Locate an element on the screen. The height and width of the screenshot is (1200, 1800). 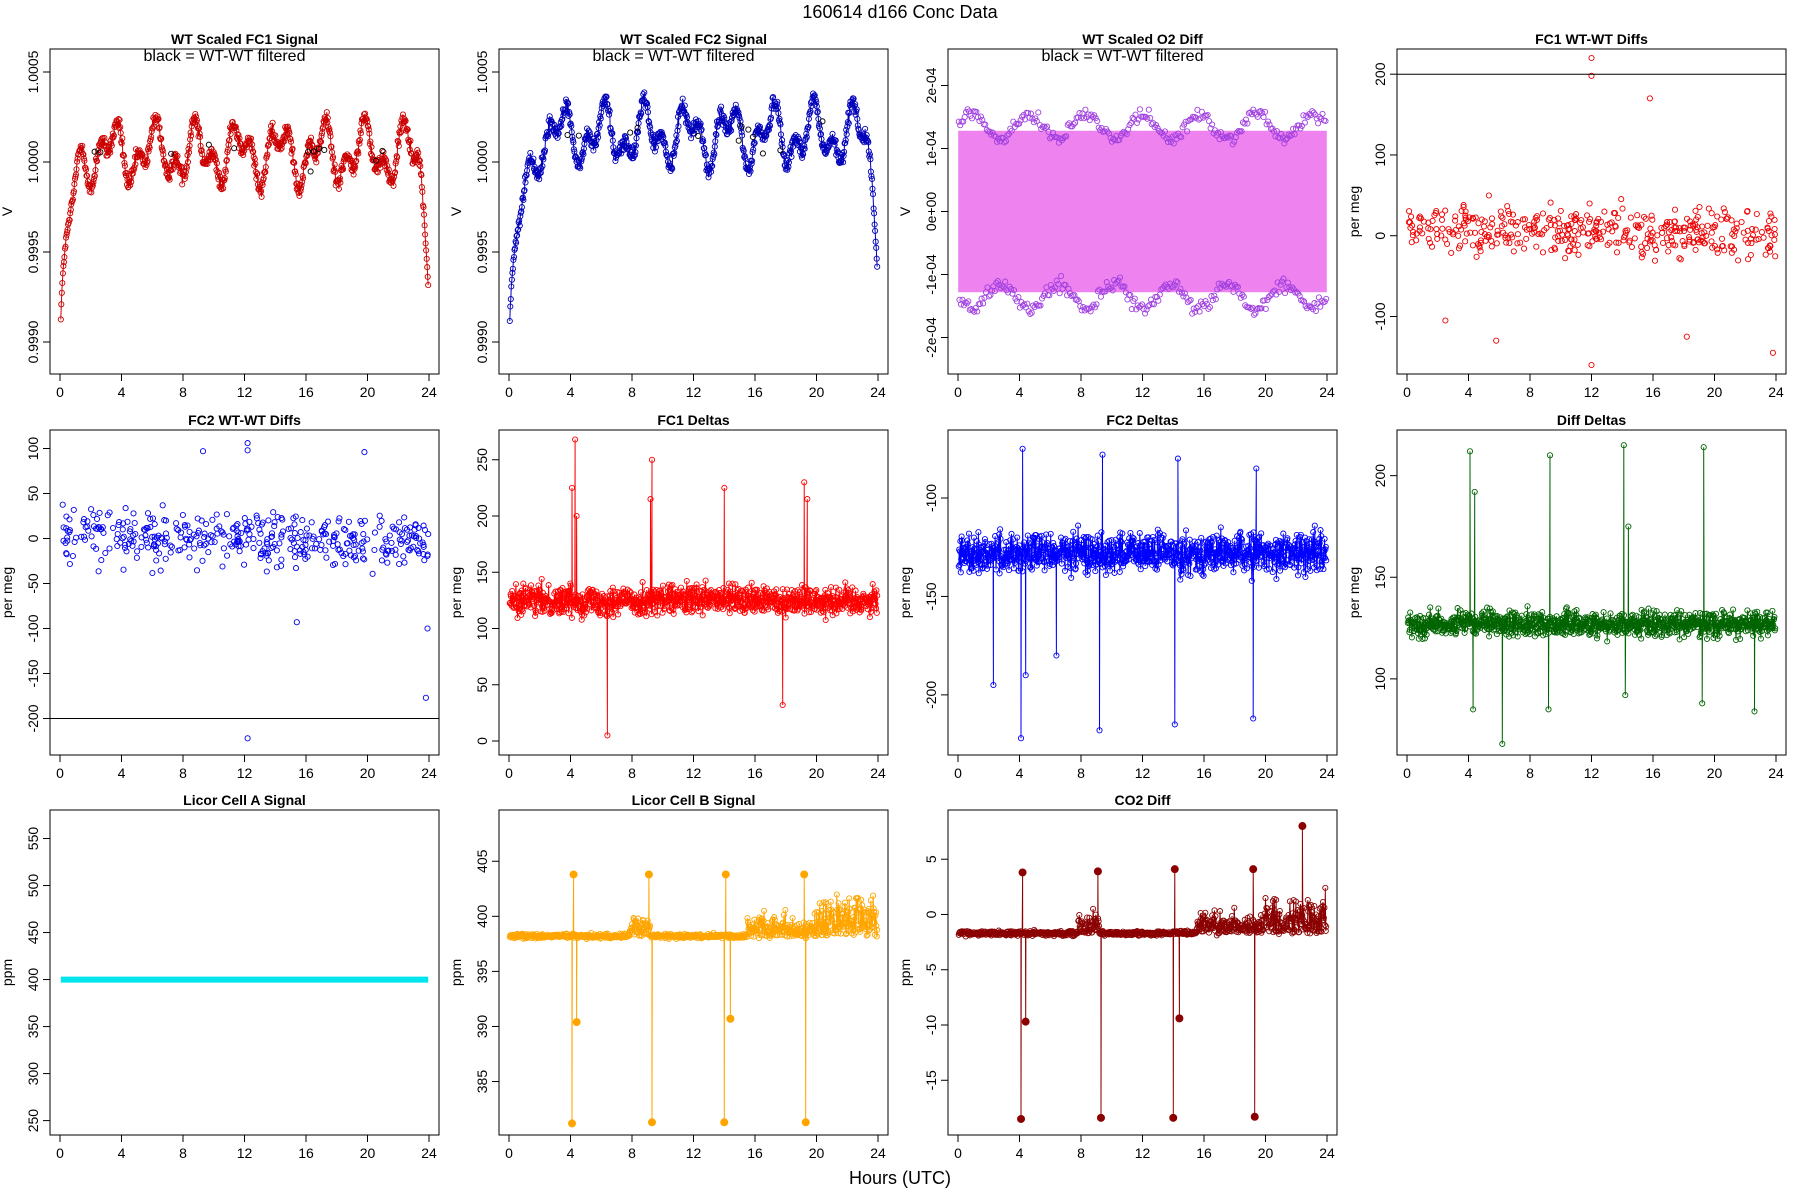
x-tick-label: 16 is located at coordinates (1204, 392).